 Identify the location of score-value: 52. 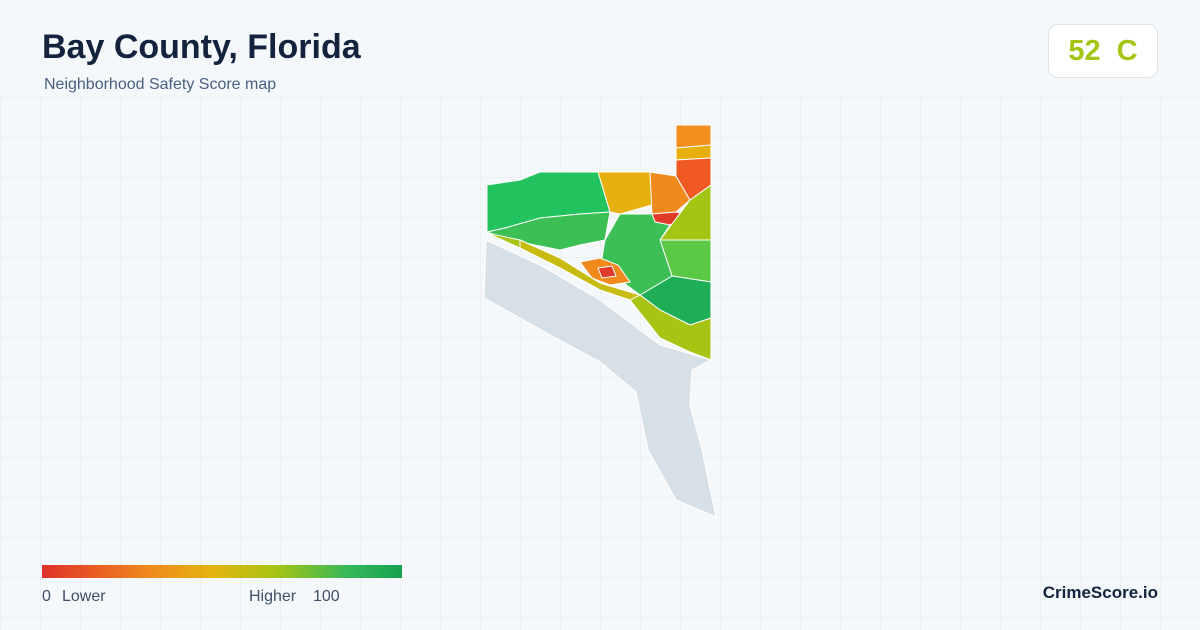
(1084, 50).